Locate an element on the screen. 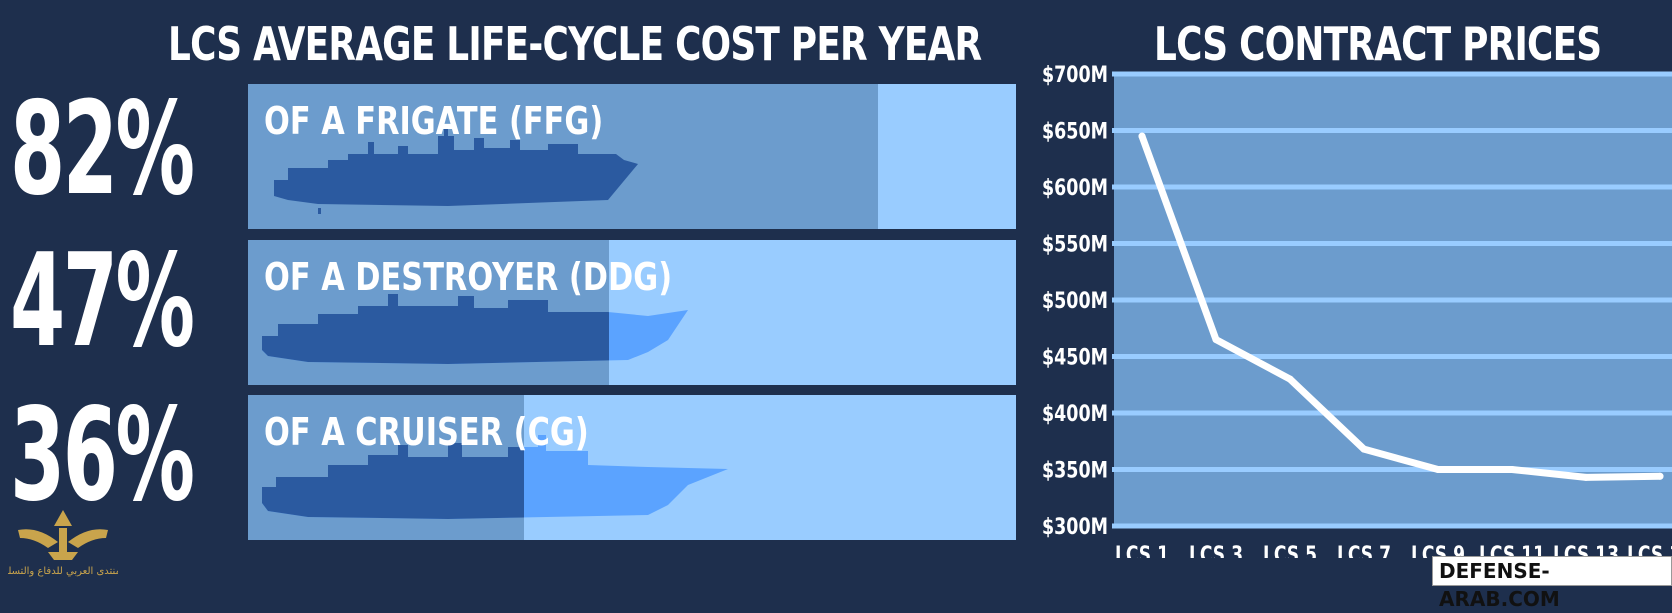 Image resolution: width=1672 pixels, height=613 pixels. y-tick-label: $550M is located at coordinates (1075, 245).